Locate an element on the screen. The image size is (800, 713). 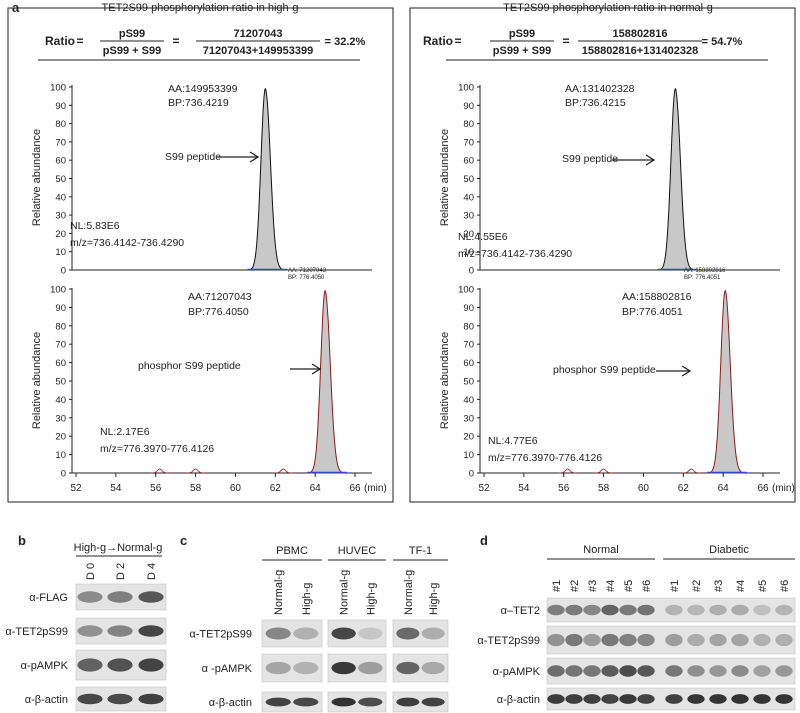
fraction-denominator: pS99 + S99 is located at coordinates (522, 51).